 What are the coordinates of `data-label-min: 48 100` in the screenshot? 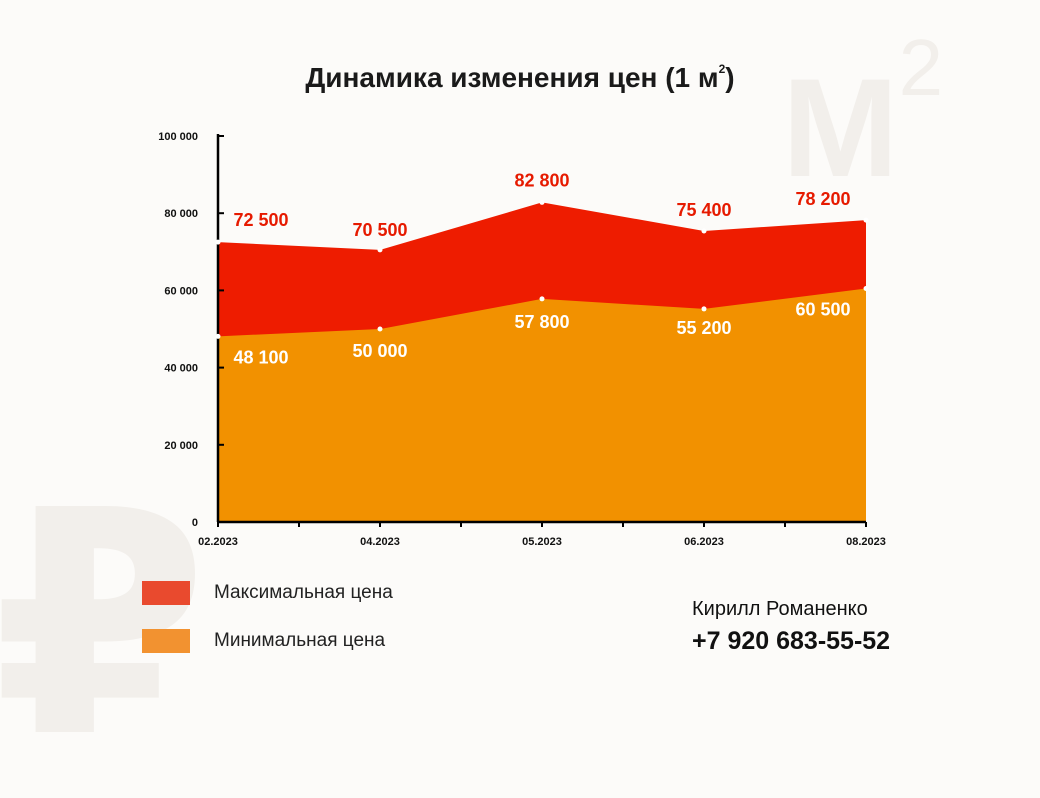 It's located at (260, 357).